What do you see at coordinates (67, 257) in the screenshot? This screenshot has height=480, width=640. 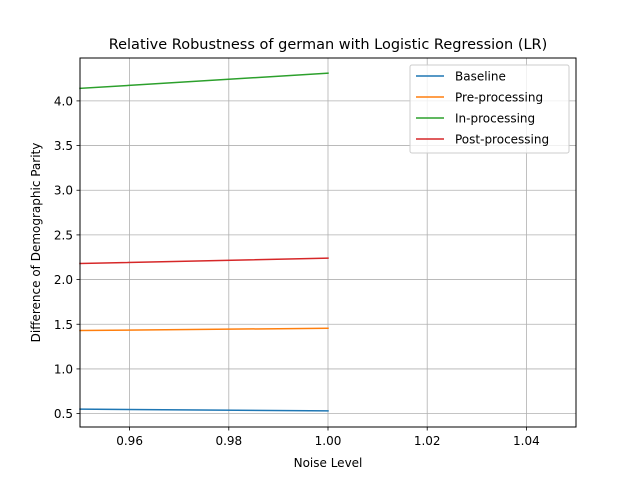 I see `y-axis-ticks: 0.5 1.0 1.5 2.0 2.5 3.0 3.5 4.0` at bounding box center [67, 257].